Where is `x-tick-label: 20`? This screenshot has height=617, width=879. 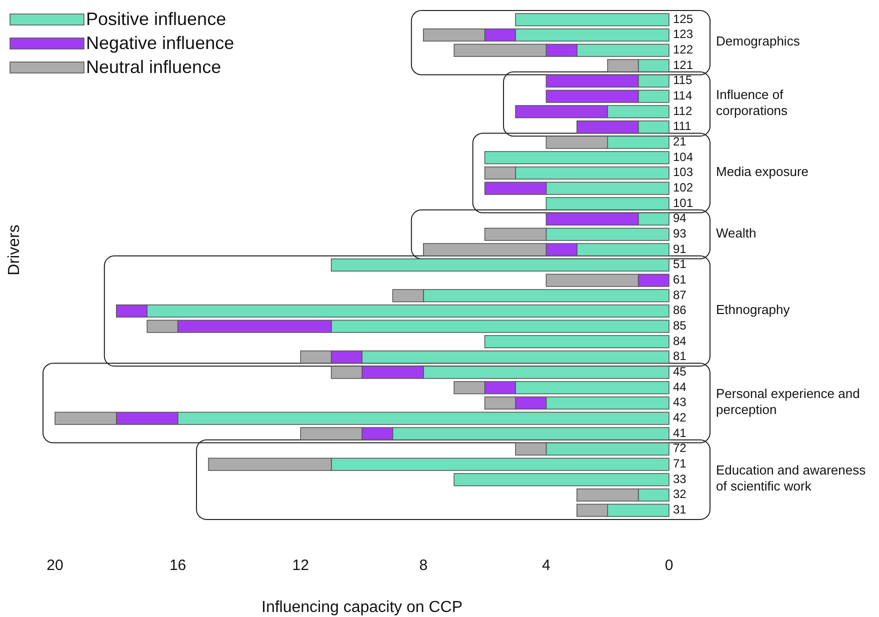 x-tick-label: 20 is located at coordinates (55, 565).